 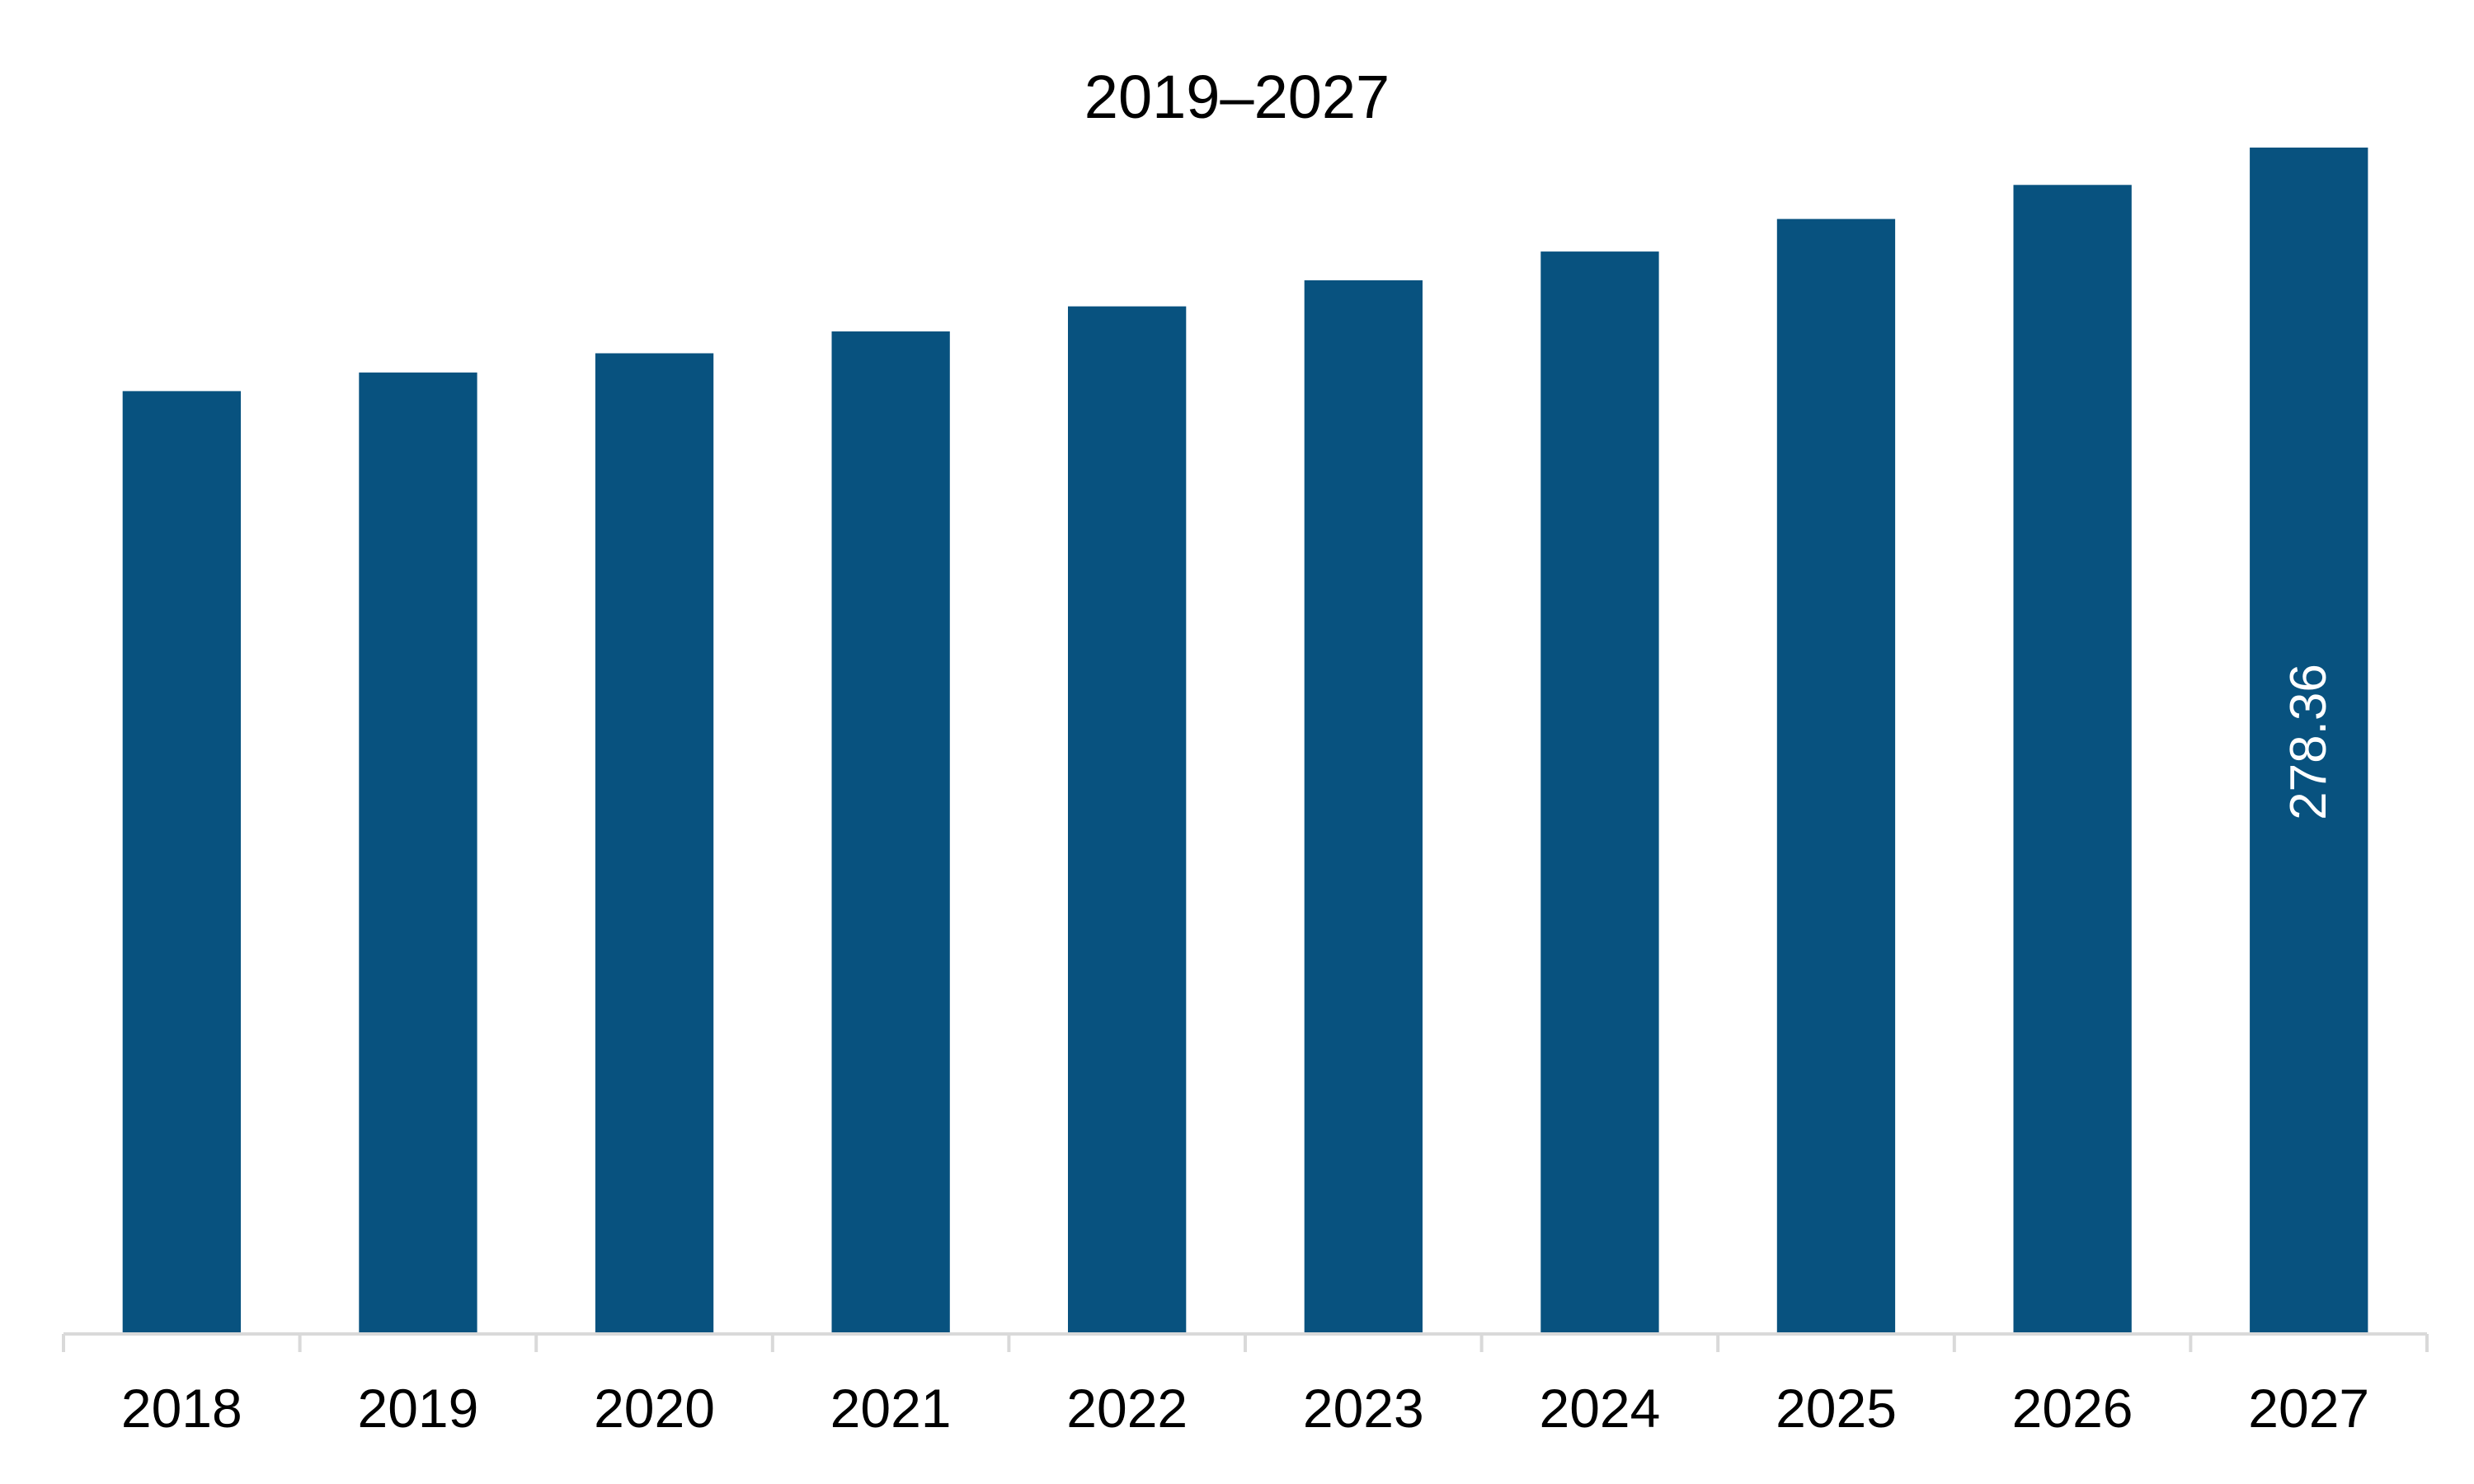 What do you see at coordinates (1599, 793) in the screenshot?
I see `bar-2024` at bounding box center [1599, 793].